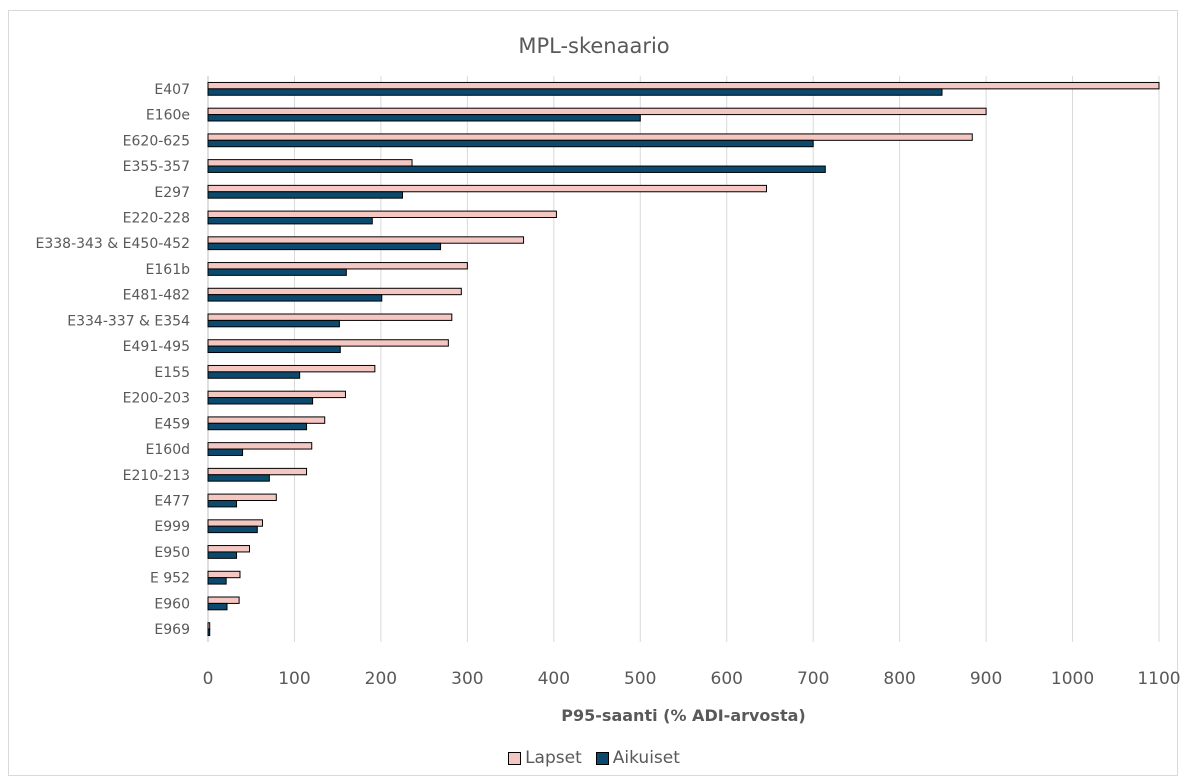  I want to click on category-label: E155, so click(172, 373).